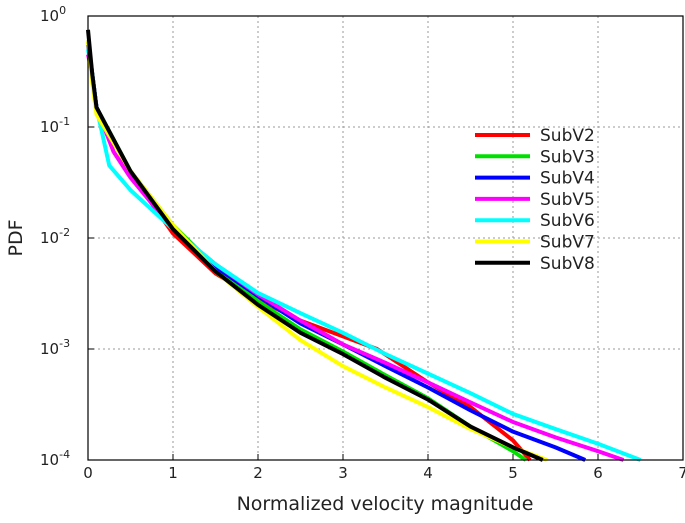  I want to click on y-tick-label: 10⁻³, so click(55, 347).